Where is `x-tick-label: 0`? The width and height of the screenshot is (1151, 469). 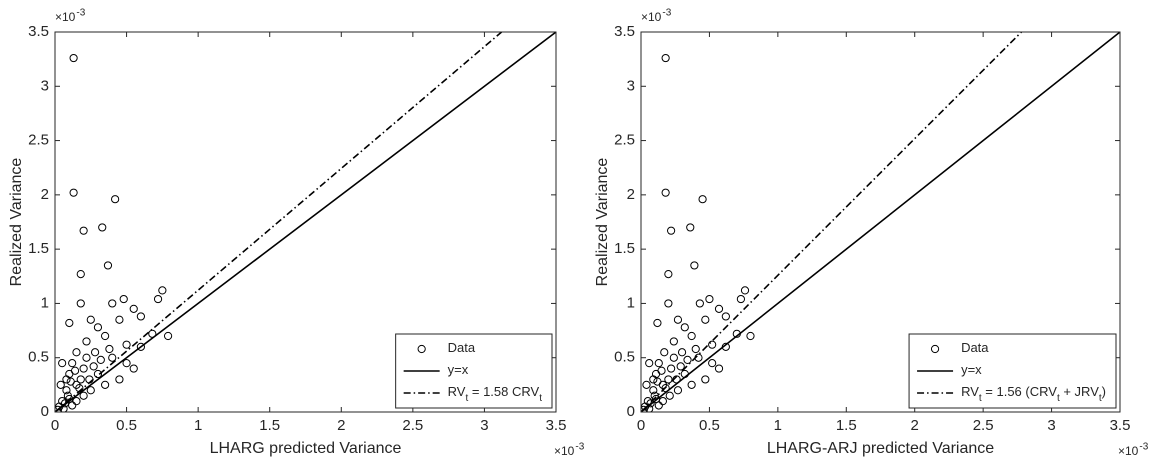
x-tick-label: 0 is located at coordinates (641, 425).